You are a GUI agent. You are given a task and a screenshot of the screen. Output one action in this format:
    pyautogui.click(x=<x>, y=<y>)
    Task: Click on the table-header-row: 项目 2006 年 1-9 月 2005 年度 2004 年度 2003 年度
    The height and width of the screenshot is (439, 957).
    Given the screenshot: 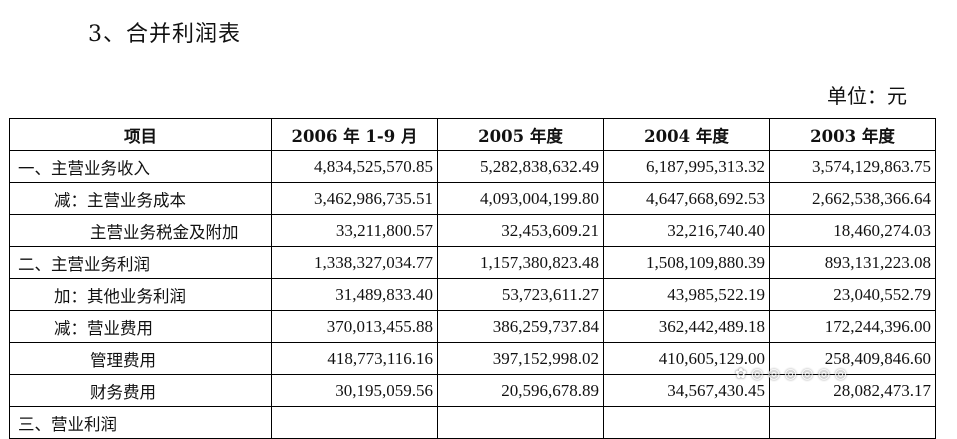 What is the action you would take?
    pyautogui.click(x=472, y=134)
    